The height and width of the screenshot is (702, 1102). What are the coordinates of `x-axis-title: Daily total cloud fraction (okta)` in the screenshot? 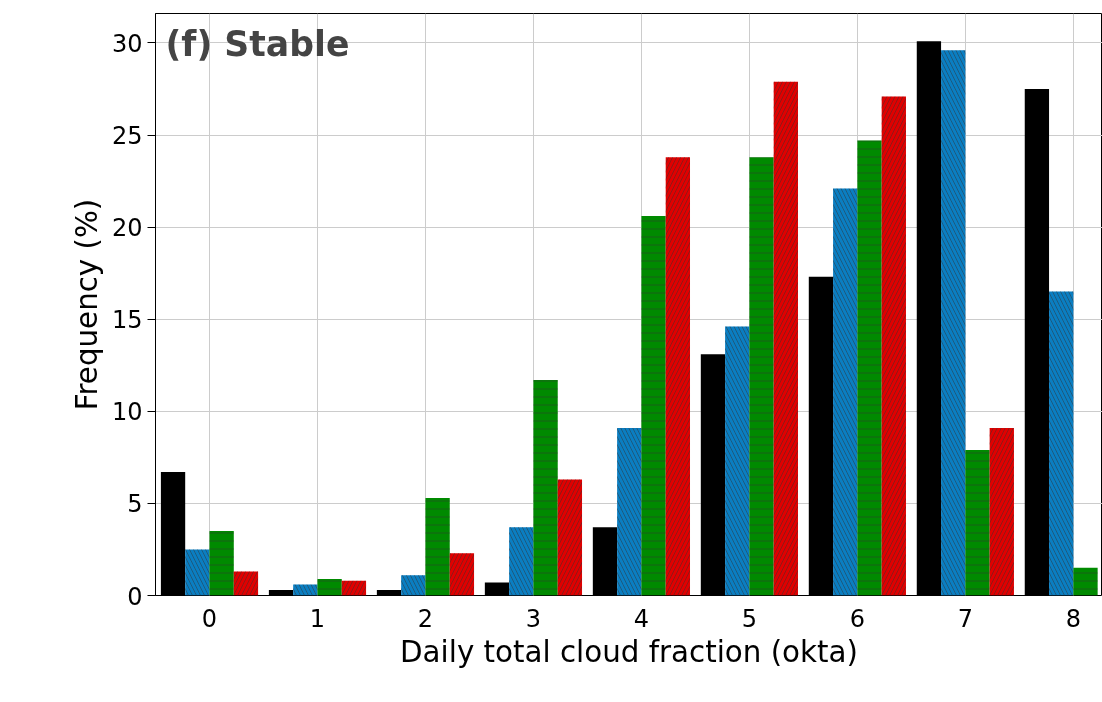 It's located at (629, 651).